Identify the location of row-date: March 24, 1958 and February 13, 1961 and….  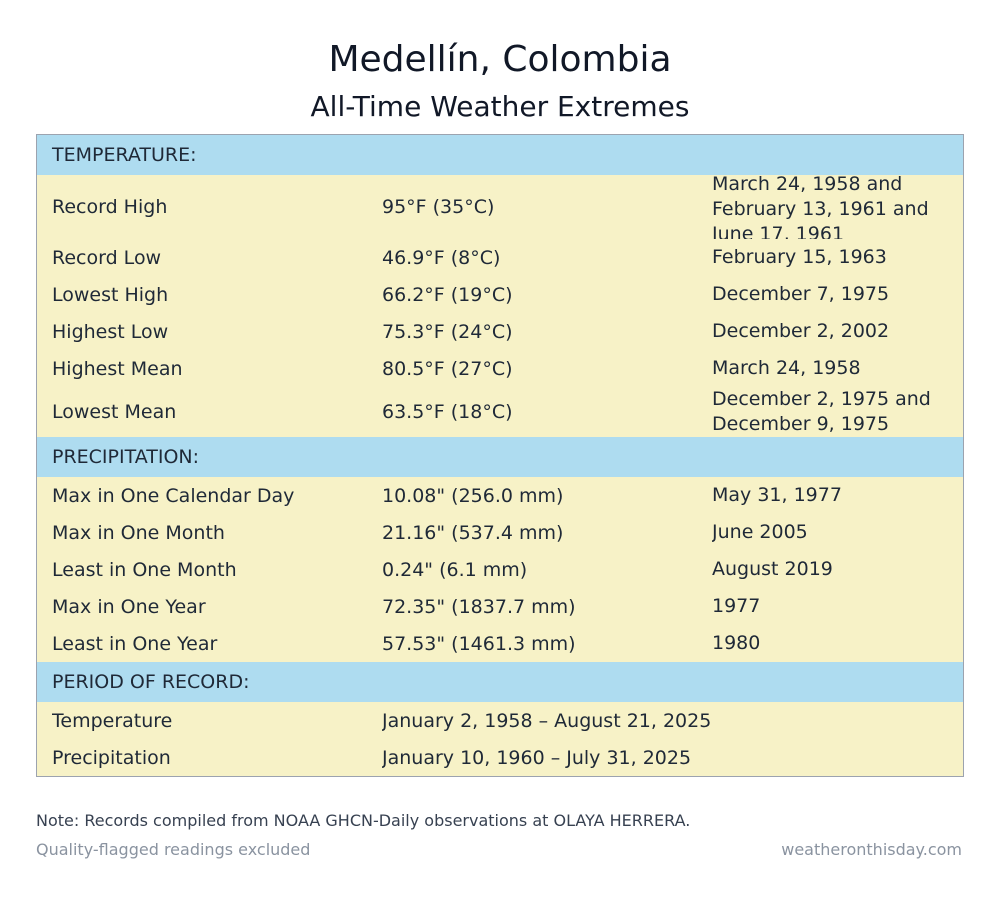
(820, 207).